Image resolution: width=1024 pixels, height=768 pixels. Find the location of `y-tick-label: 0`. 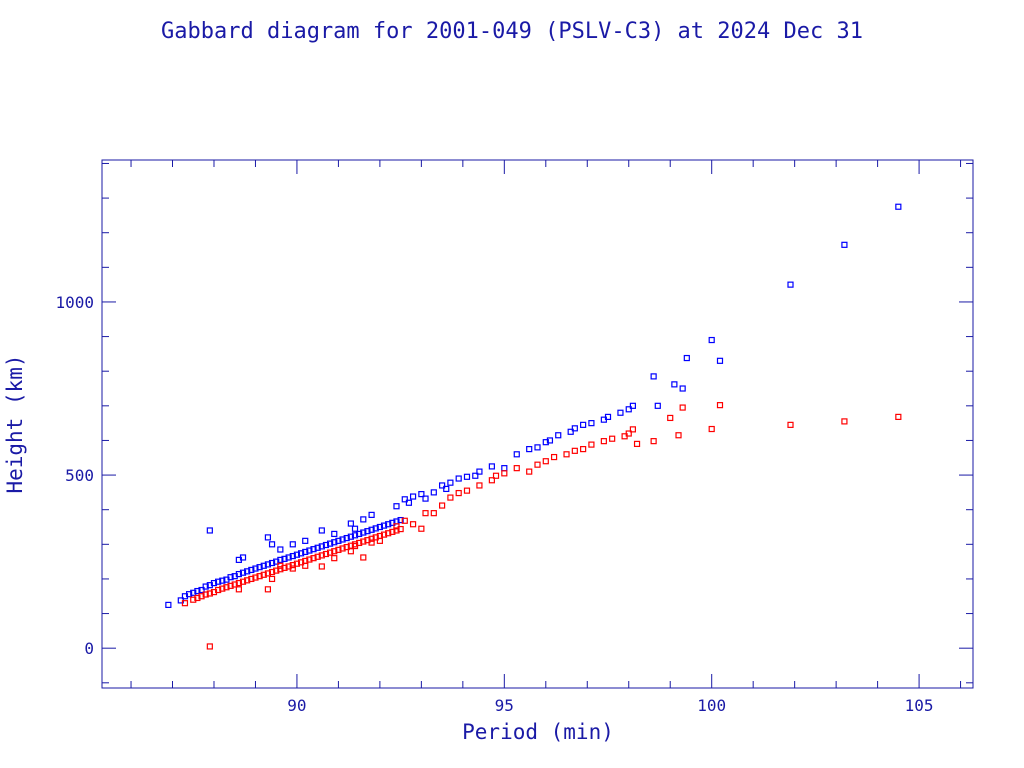

y-tick-label: 0 is located at coordinates (89, 648).